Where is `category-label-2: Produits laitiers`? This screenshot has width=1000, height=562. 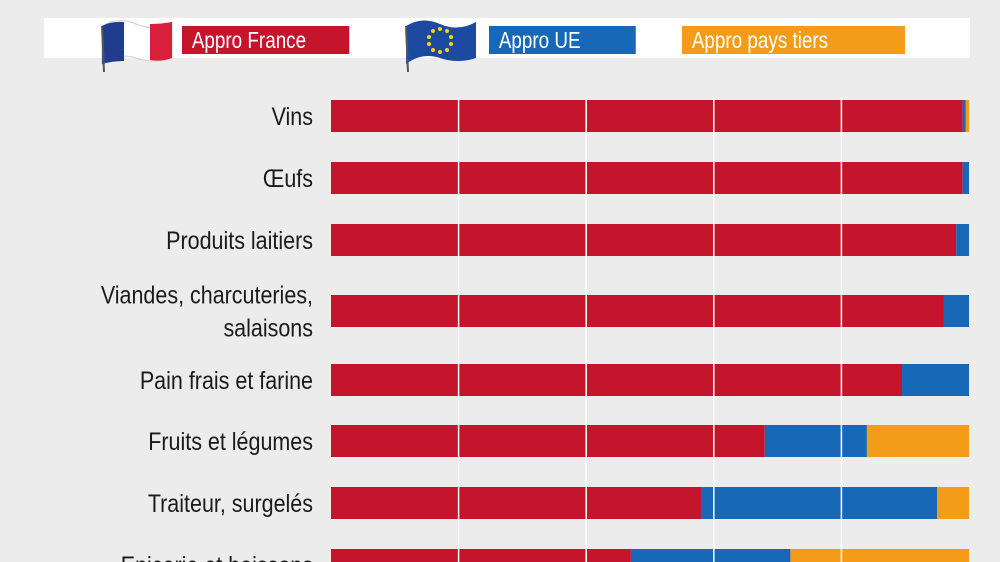 category-label-2: Produits laitiers is located at coordinates (239, 240).